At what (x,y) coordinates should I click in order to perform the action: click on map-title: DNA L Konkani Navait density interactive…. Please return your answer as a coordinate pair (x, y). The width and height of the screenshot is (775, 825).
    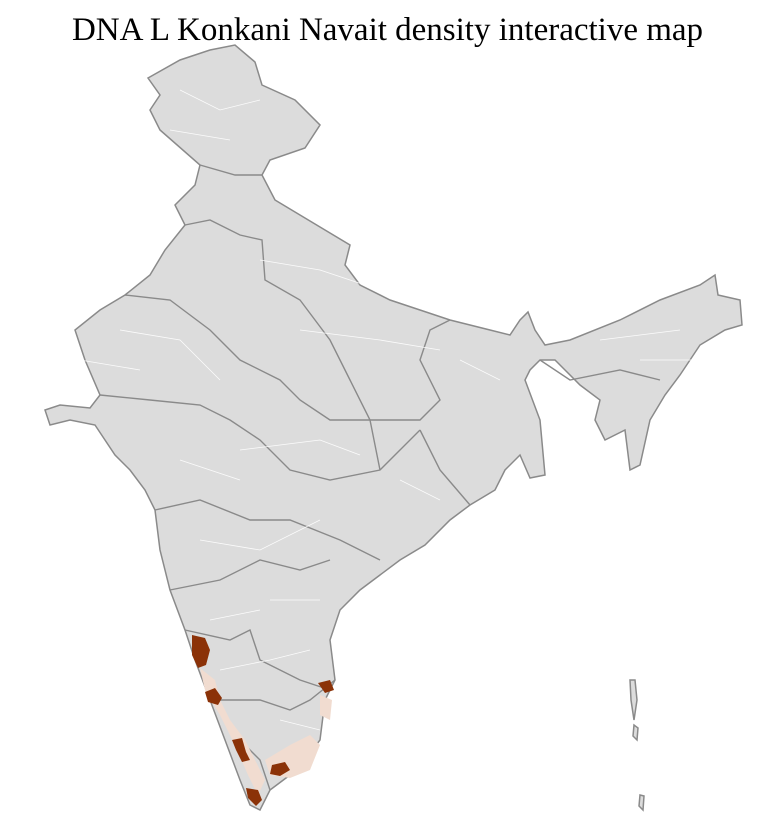
    Looking at the image, I should click on (387, 30).